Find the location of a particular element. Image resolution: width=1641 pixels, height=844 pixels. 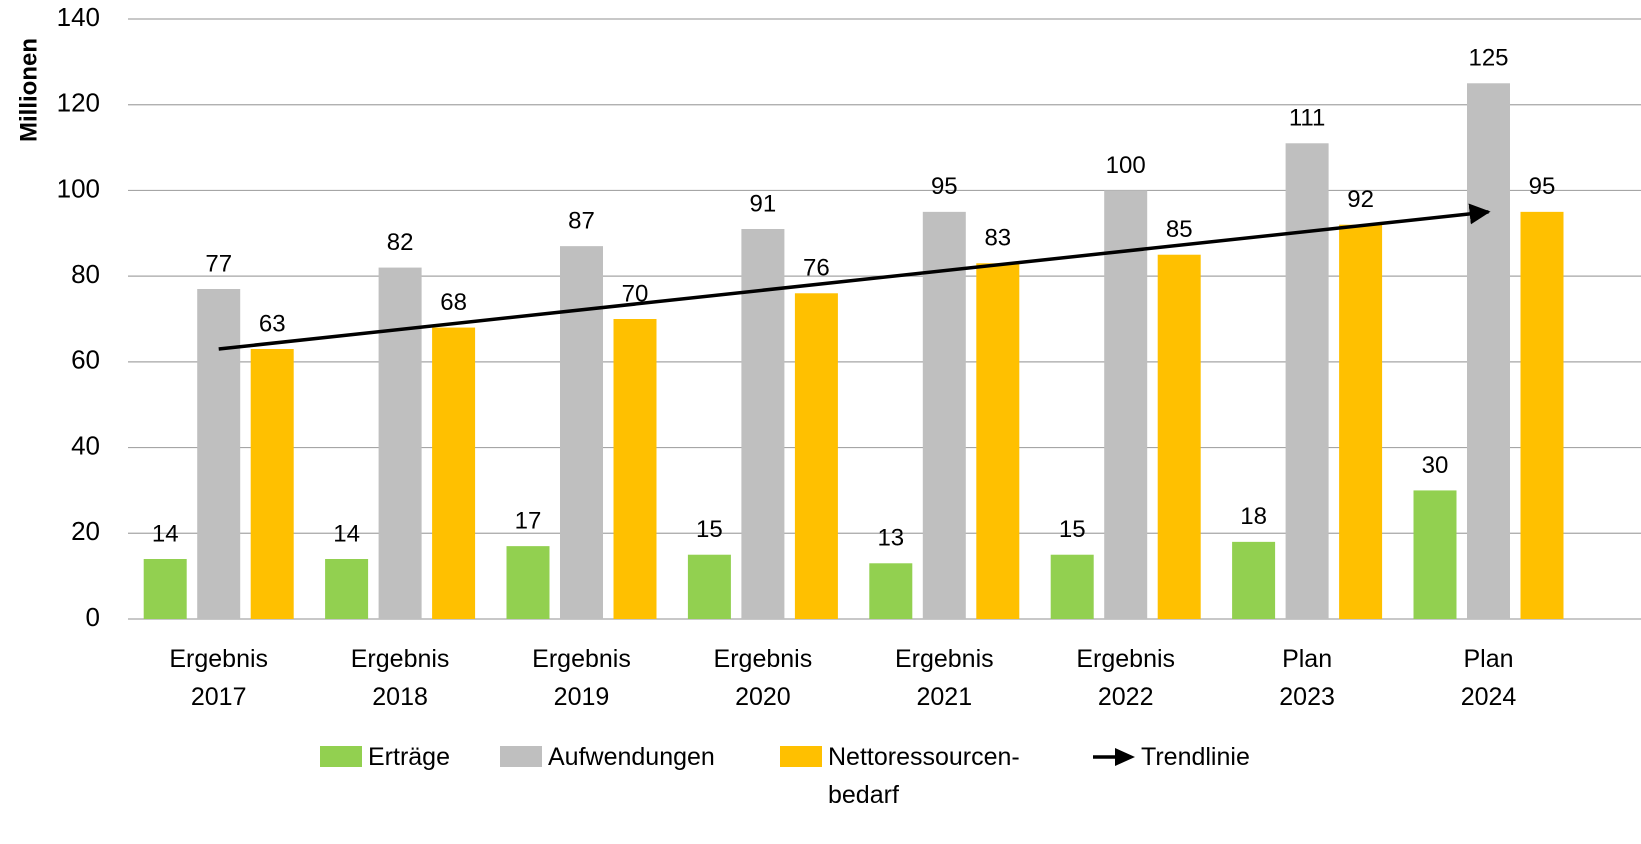

y-tick-label: 60 is located at coordinates (85, 360).